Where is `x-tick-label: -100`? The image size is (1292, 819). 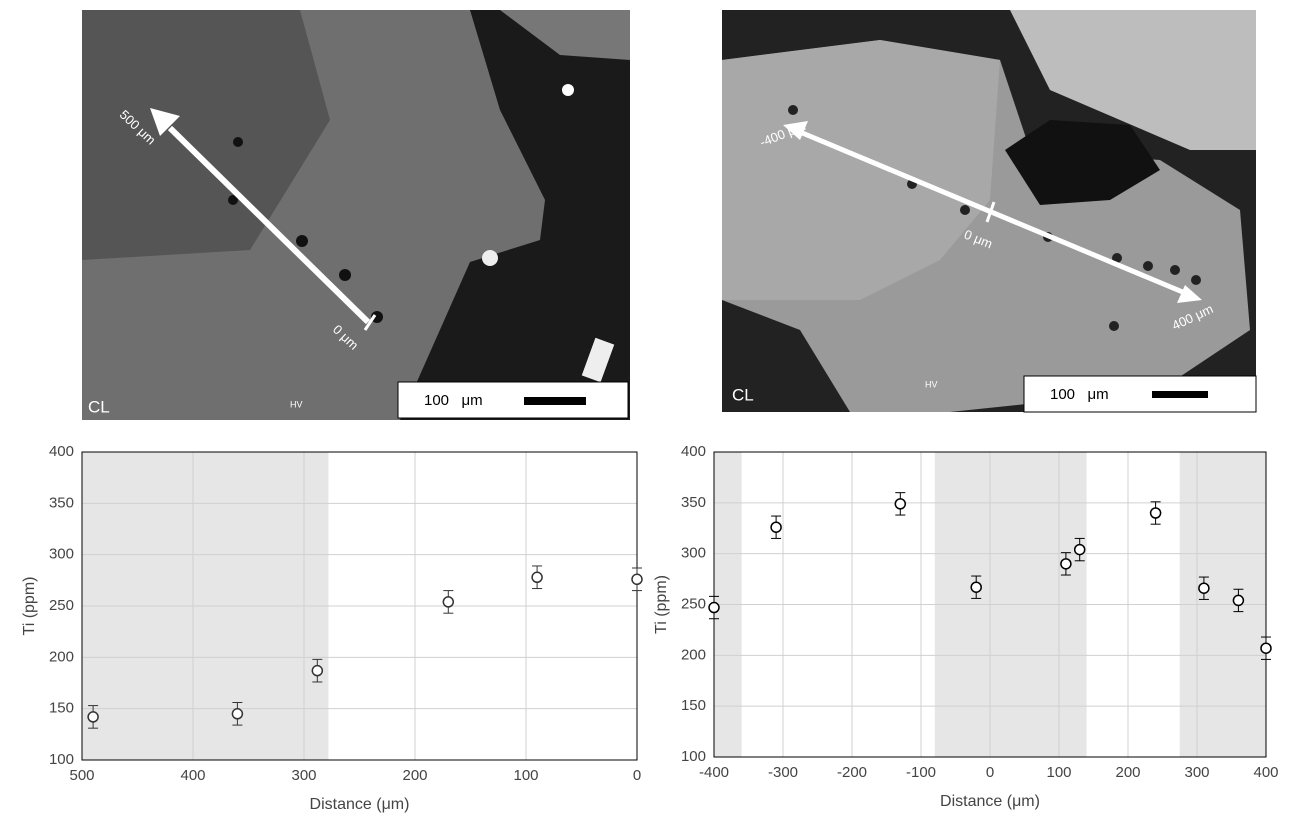
x-tick-label: -100 is located at coordinates (921, 772).